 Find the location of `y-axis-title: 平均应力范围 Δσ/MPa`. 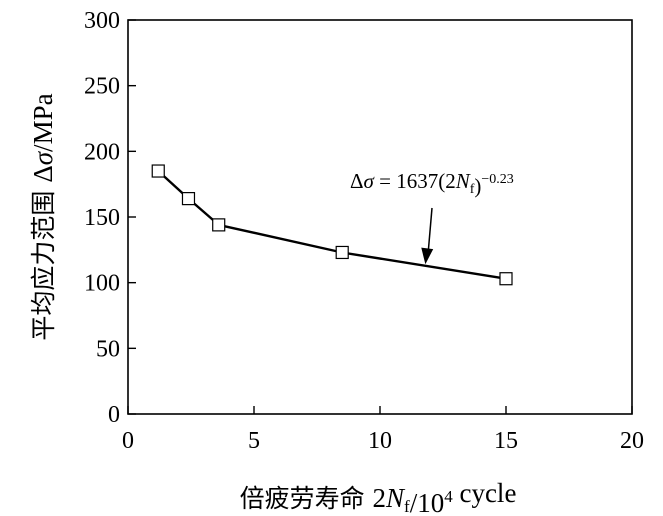

y-axis-title: 平均应力范围 Δσ/MPa is located at coordinates (43, 216).